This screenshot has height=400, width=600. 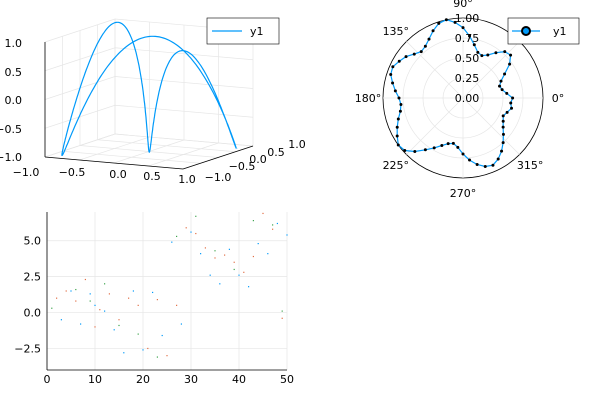 What do you see at coordinates (47, 379) in the screenshot?
I see `x-tick-label: 0` at bounding box center [47, 379].